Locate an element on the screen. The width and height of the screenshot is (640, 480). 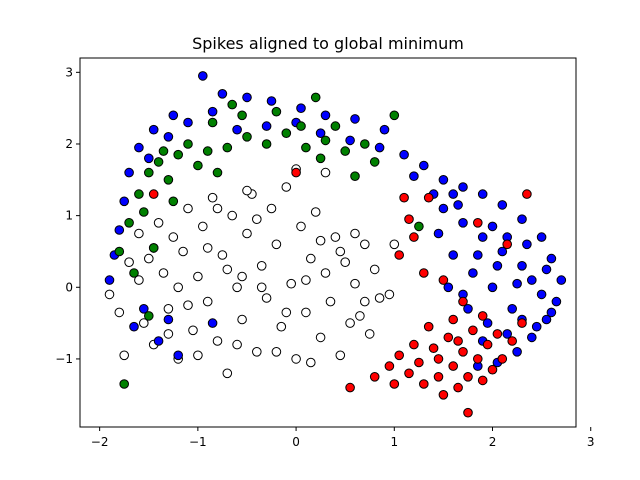
x-tick-label: 3 is located at coordinates (591, 442).